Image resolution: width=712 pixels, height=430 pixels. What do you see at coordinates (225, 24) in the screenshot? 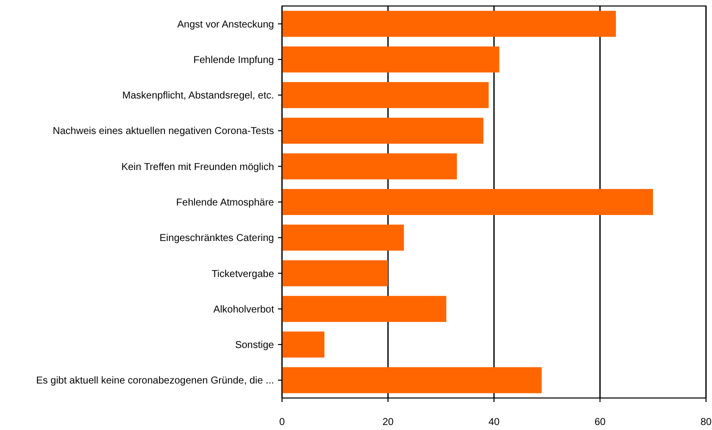
I see `y-tick-label: Angst vor Ansteckung` at bounding box center [225, 24].